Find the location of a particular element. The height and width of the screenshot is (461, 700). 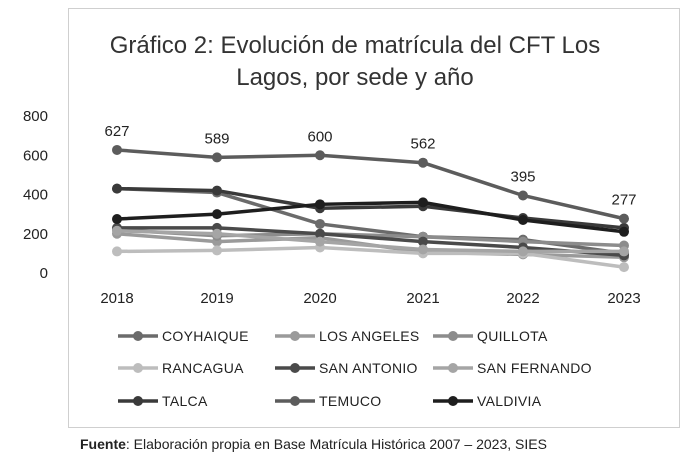

legend-item-quillota: QUILLOTA is located at coordinates (490, 336).